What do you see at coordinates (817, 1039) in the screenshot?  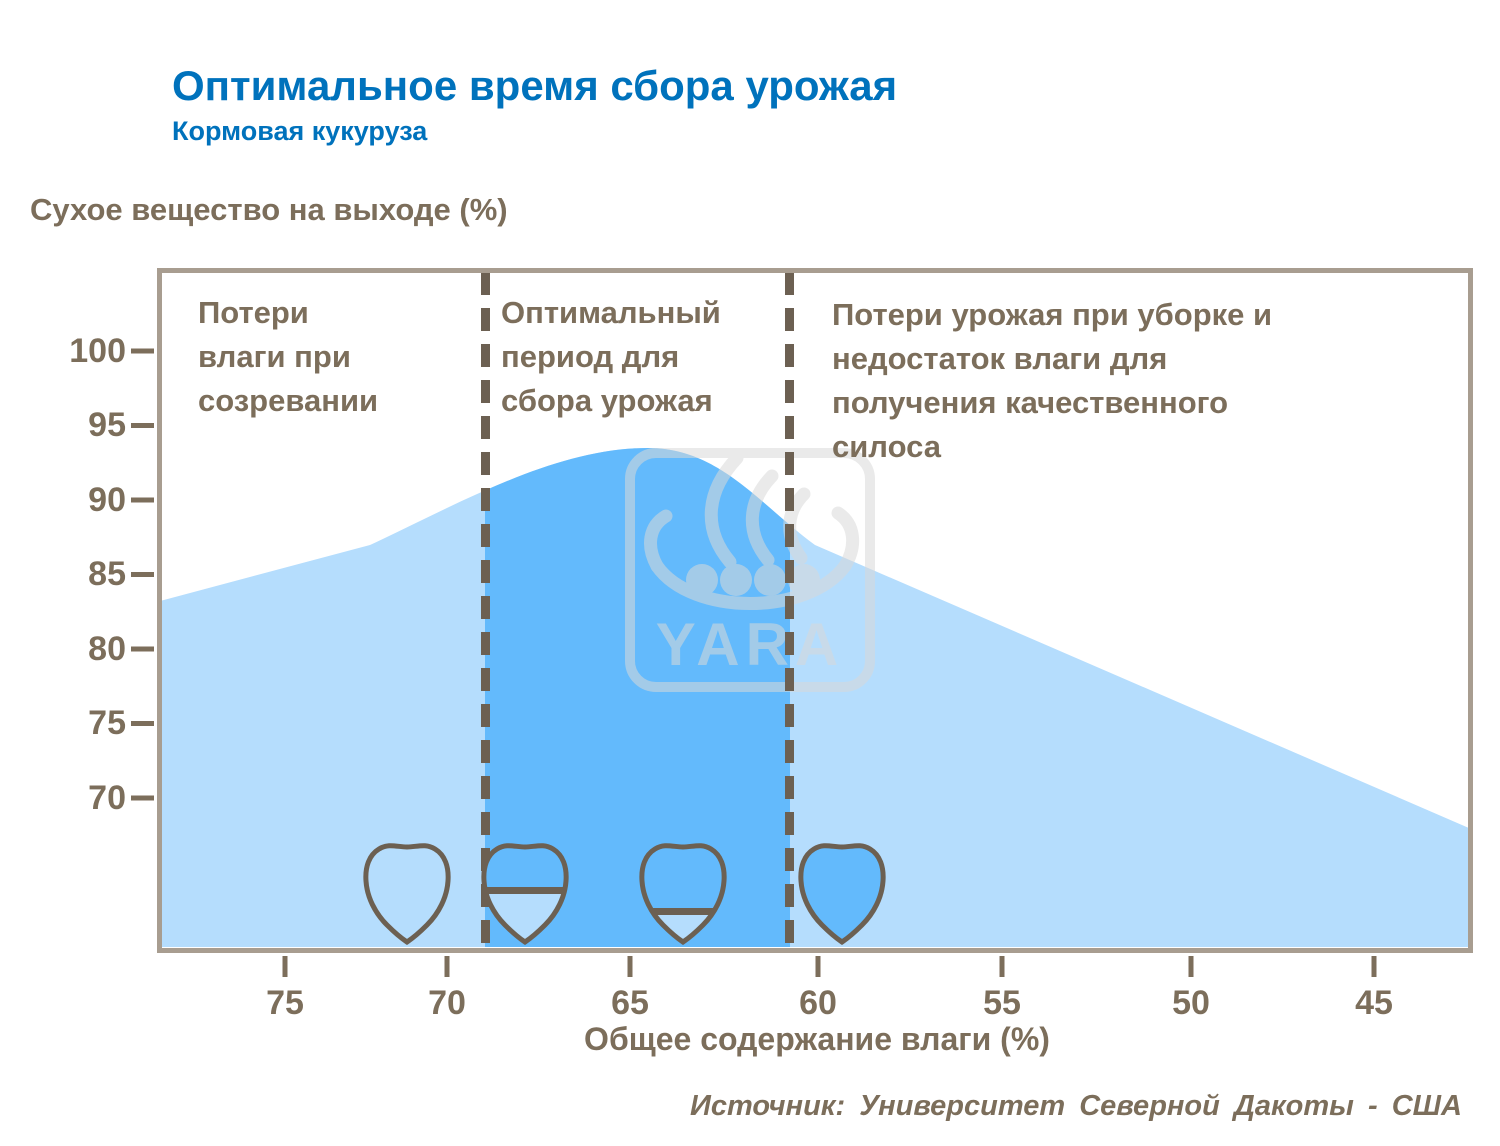 I see `x-axis-title: Общее содержание влаги (%)` at bounding box center [817, 1039].